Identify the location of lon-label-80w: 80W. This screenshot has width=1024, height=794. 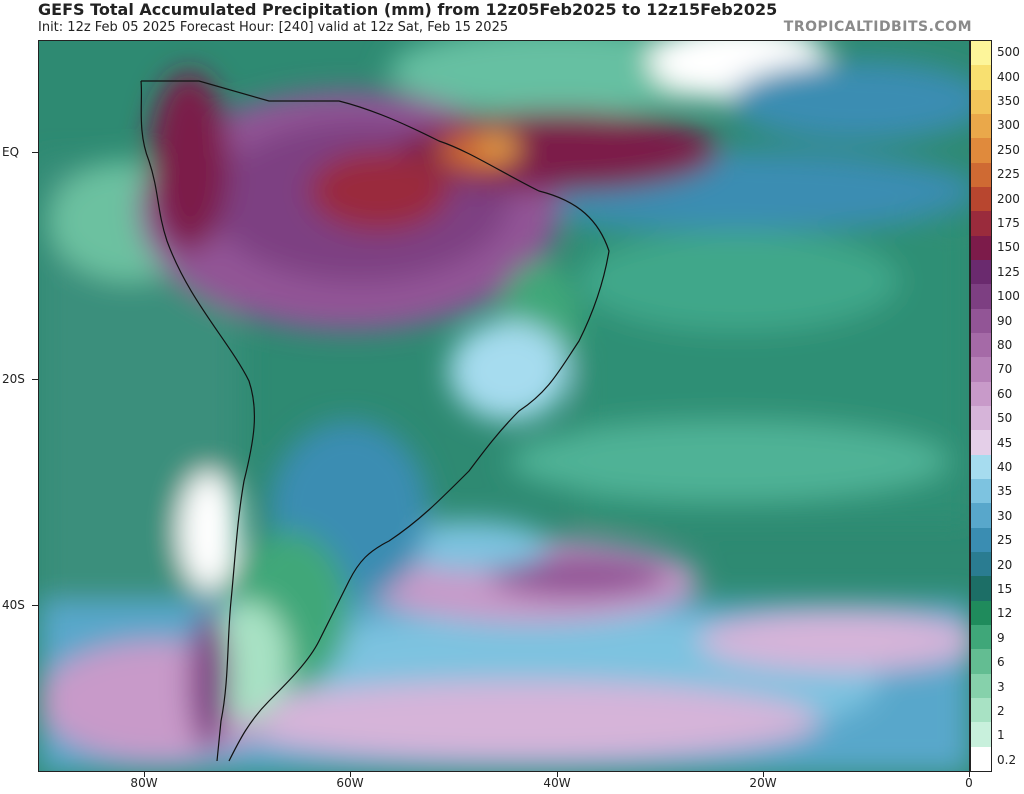
(144, 783).